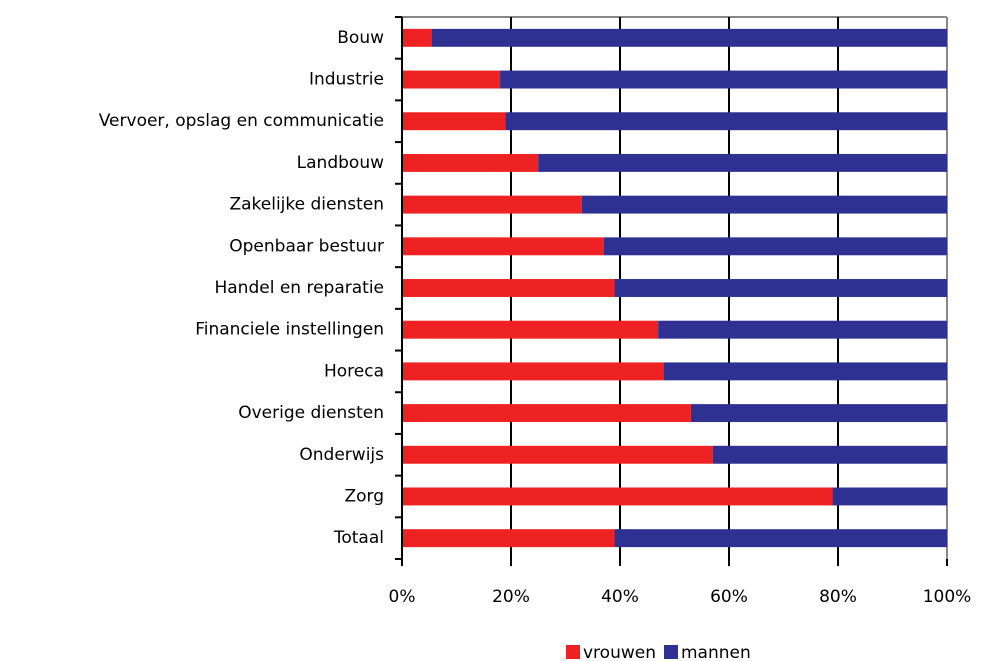 The width and height of the screenshot is (983, 661). Describe the element at coordinates (299, 288) in the screenshot. I see `y-tick-label: Handel en reparatie` at that location.